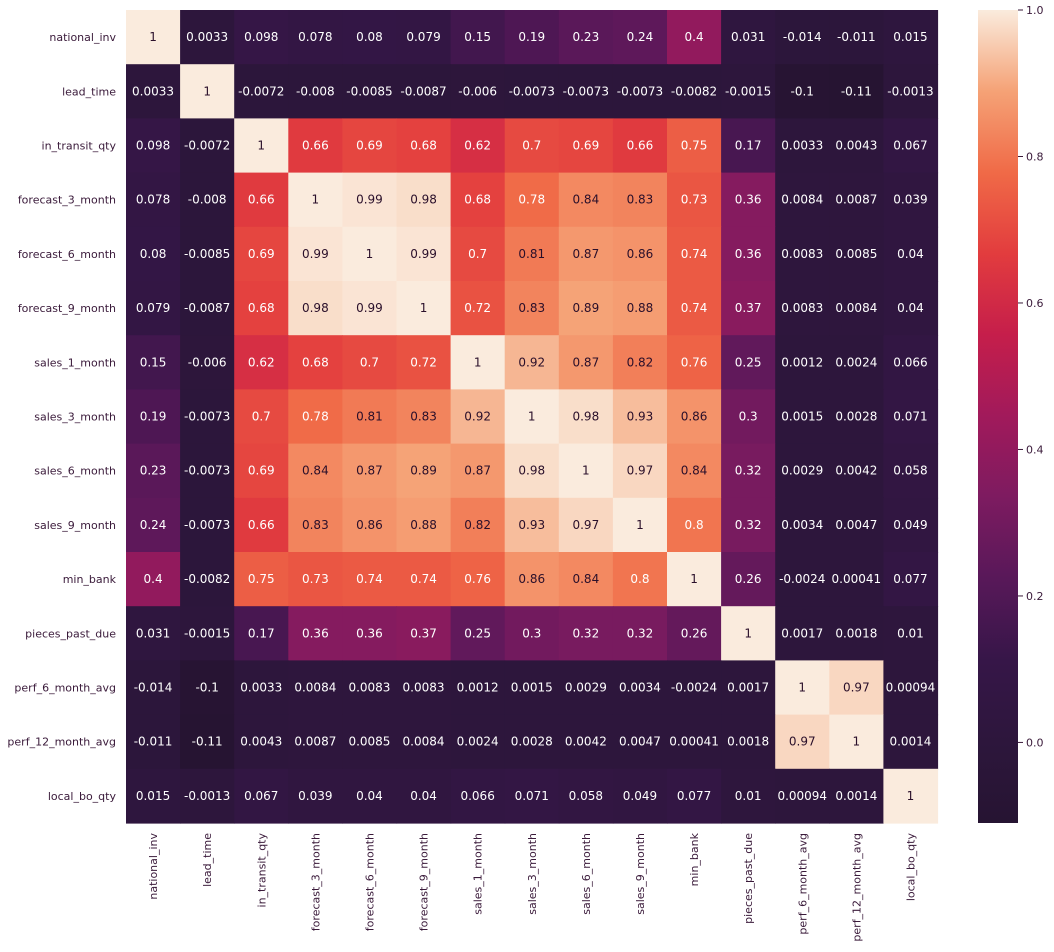 The width and height of the screenshot is (1054, 952). Describe the element at coordinates (748, 91) in the screenshot. I see `cell-annotation: -0.0015` at that location.